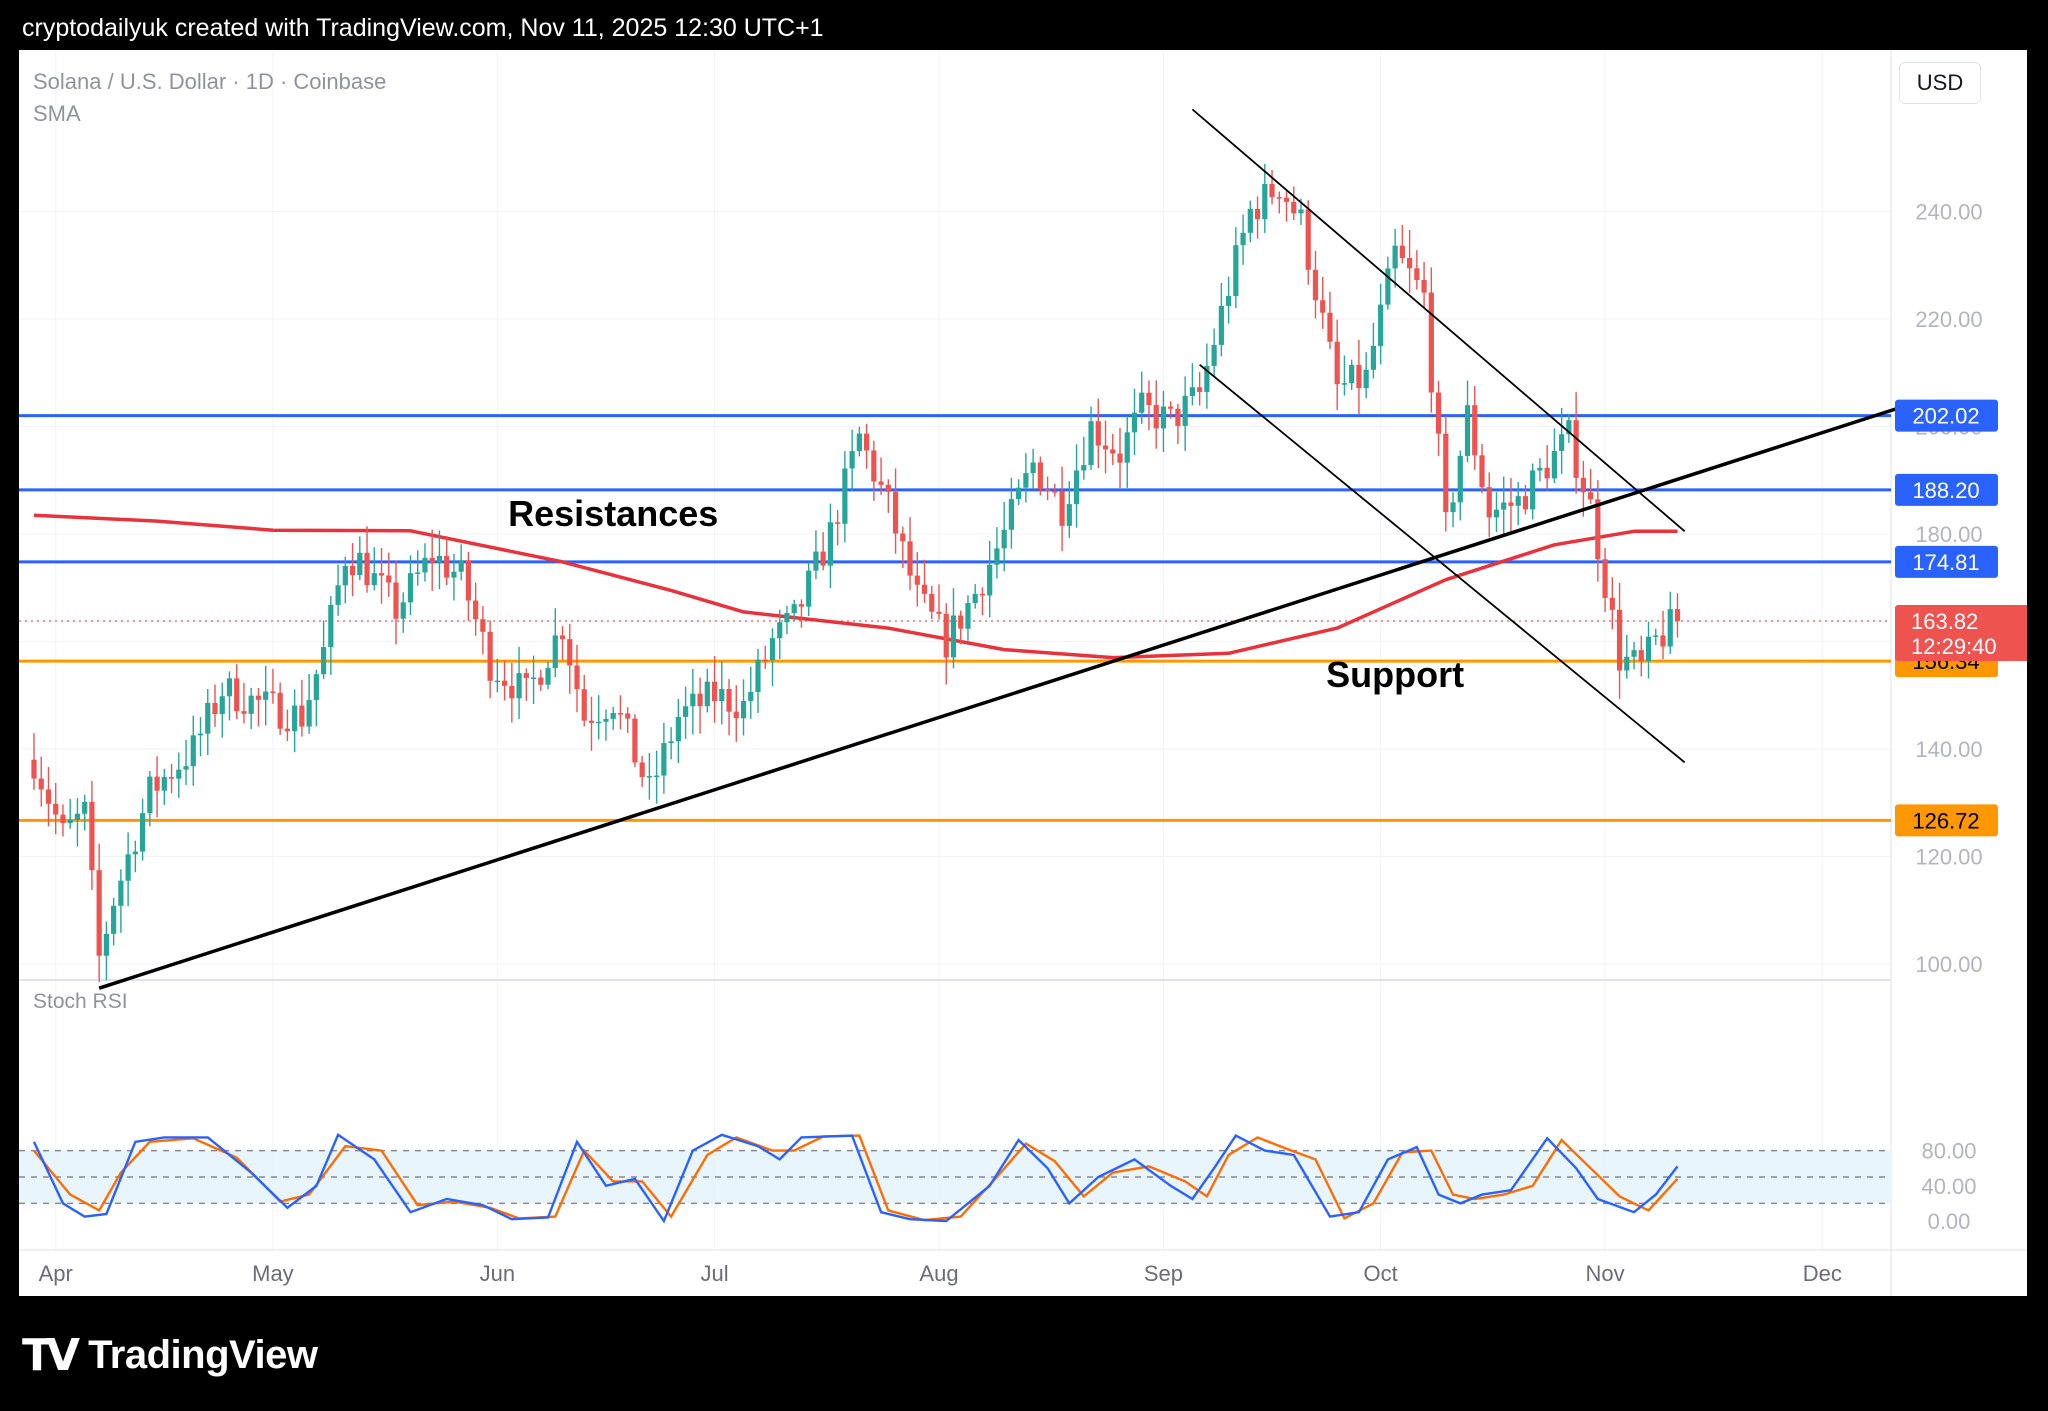 This screenshot has width=2048, height=1411. I want to click on annotation-resistances: Resistances, so click(613, 513).